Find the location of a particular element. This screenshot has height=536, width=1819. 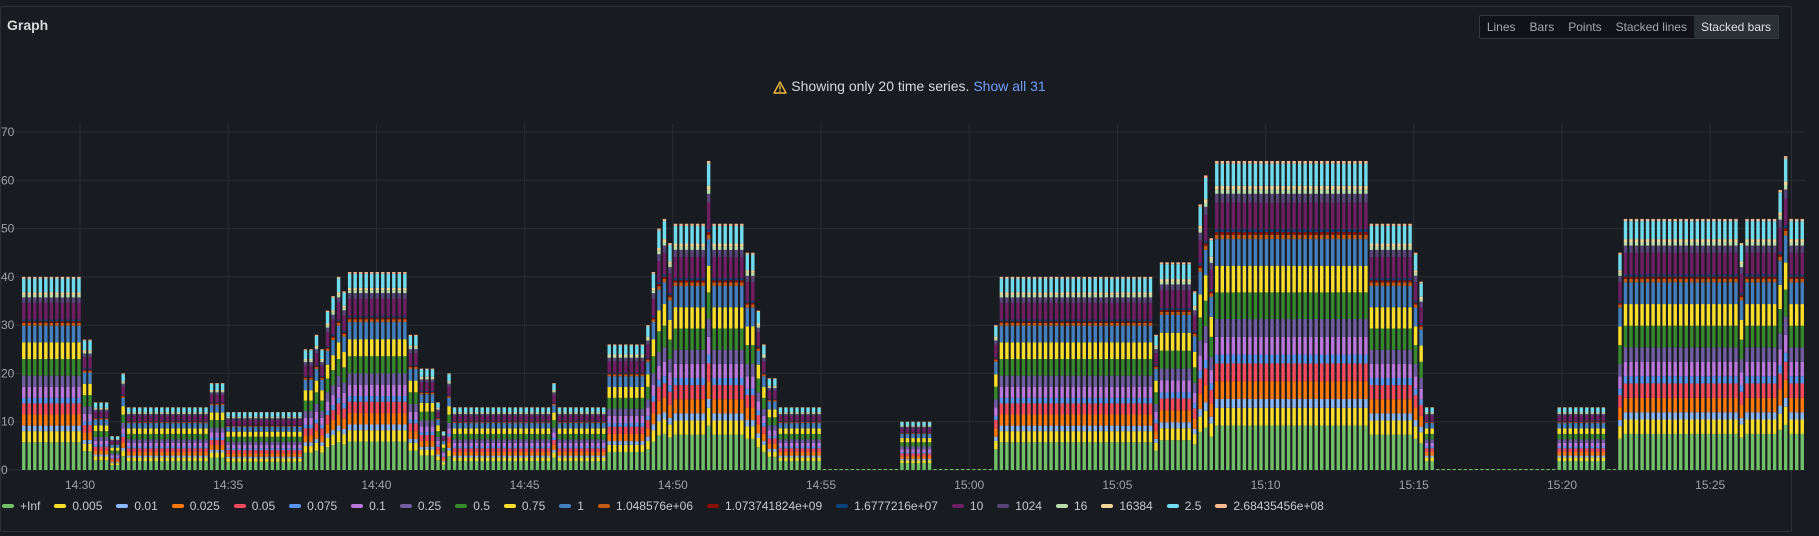

mode-button-stacked-lines: Stacked lines is located at coordinates (1651, 27).